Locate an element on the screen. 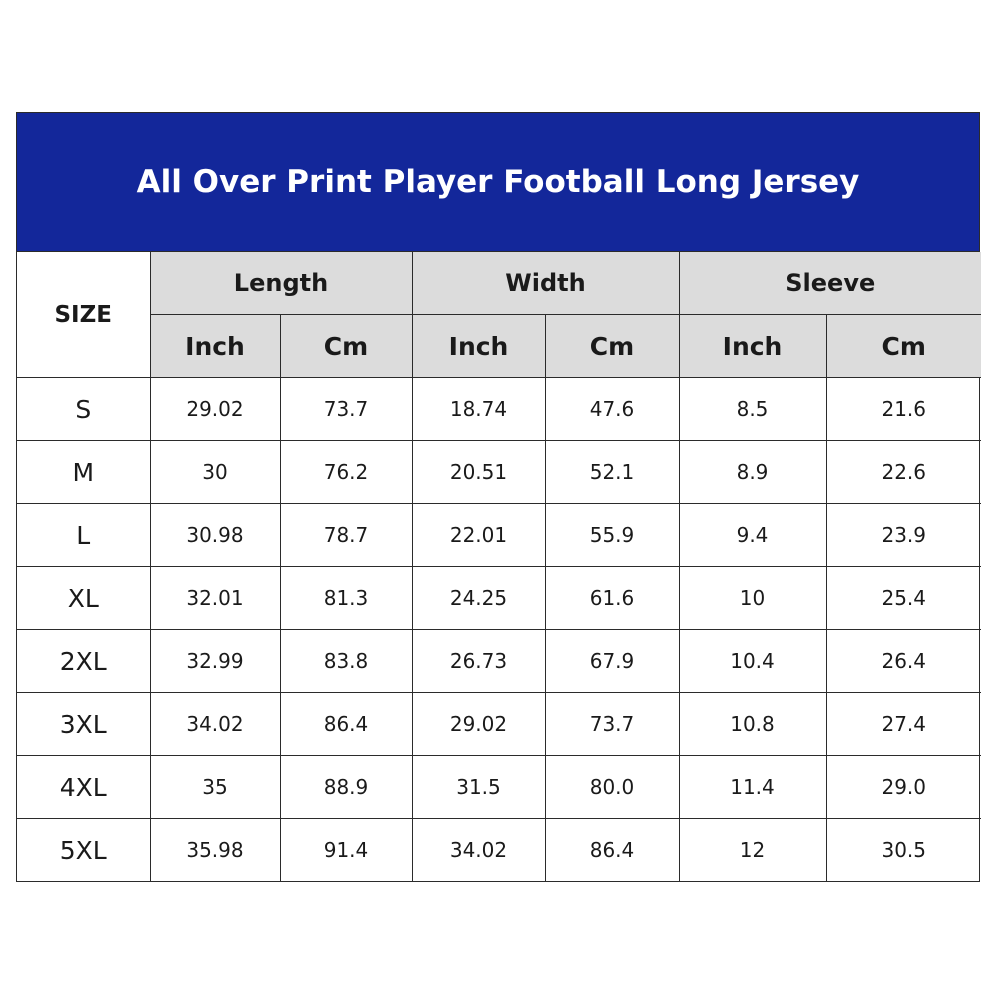  width-group-header: Width is located at coordinates (545, 283).